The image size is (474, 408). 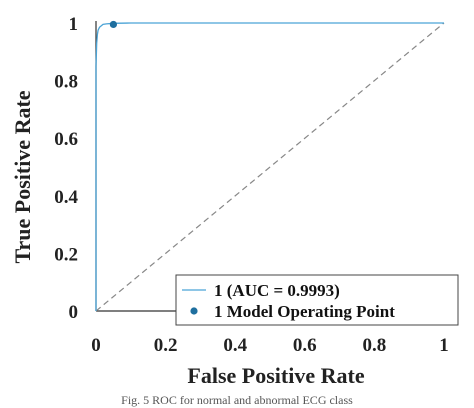 I want to click on legend: 1 (AUC = 0.9993) 1 Model Operating Point, so click(x=317, y=300).